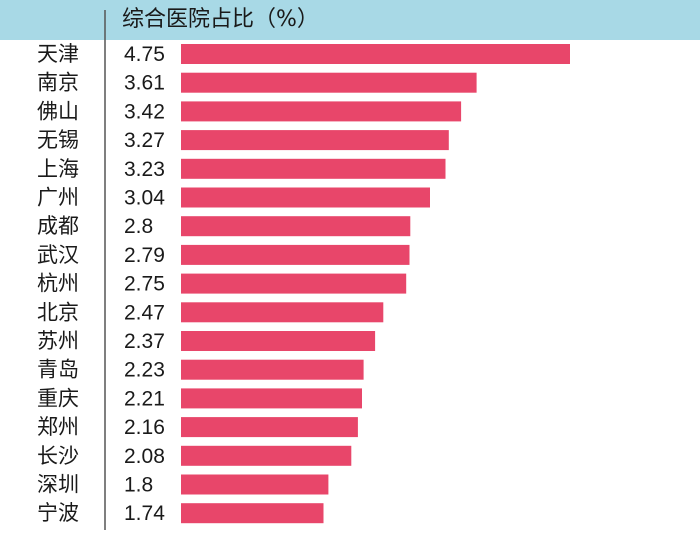 The height and width of the screenshot is (543, 700). Describe the element at coordinates (58, 83) in the screenshot. I see `category-label: 南京` at that location.